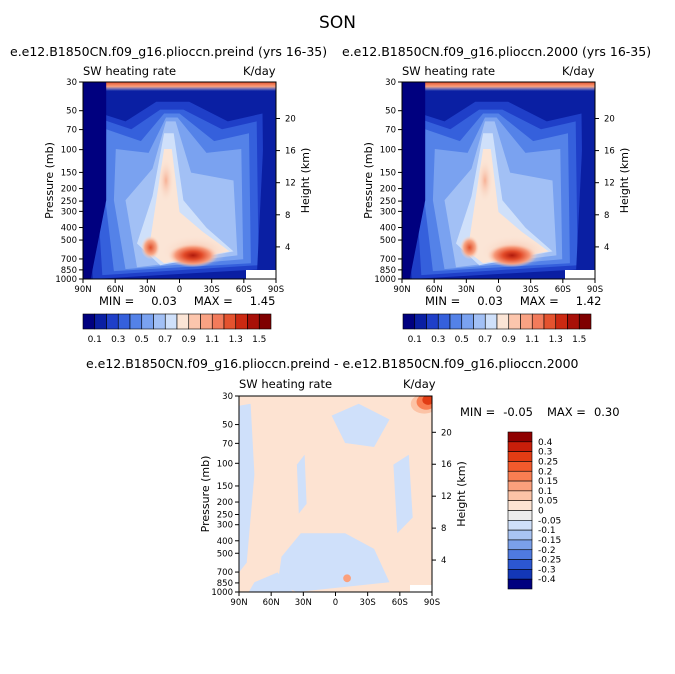 The image size is (675, 674). Describe the element at coordinates (478, 412) in the screenshot. I see `panel3-min-label: MIN =` at that location.